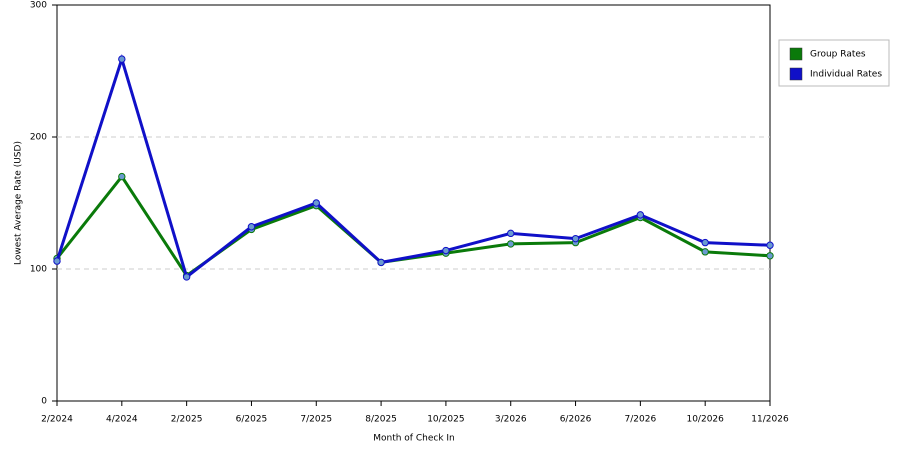 This screenshot has height=450, width=900. Describe the element at coordinates (445, 420) in the screenshot. I see `x-tick-label: 10/2025` at that location.